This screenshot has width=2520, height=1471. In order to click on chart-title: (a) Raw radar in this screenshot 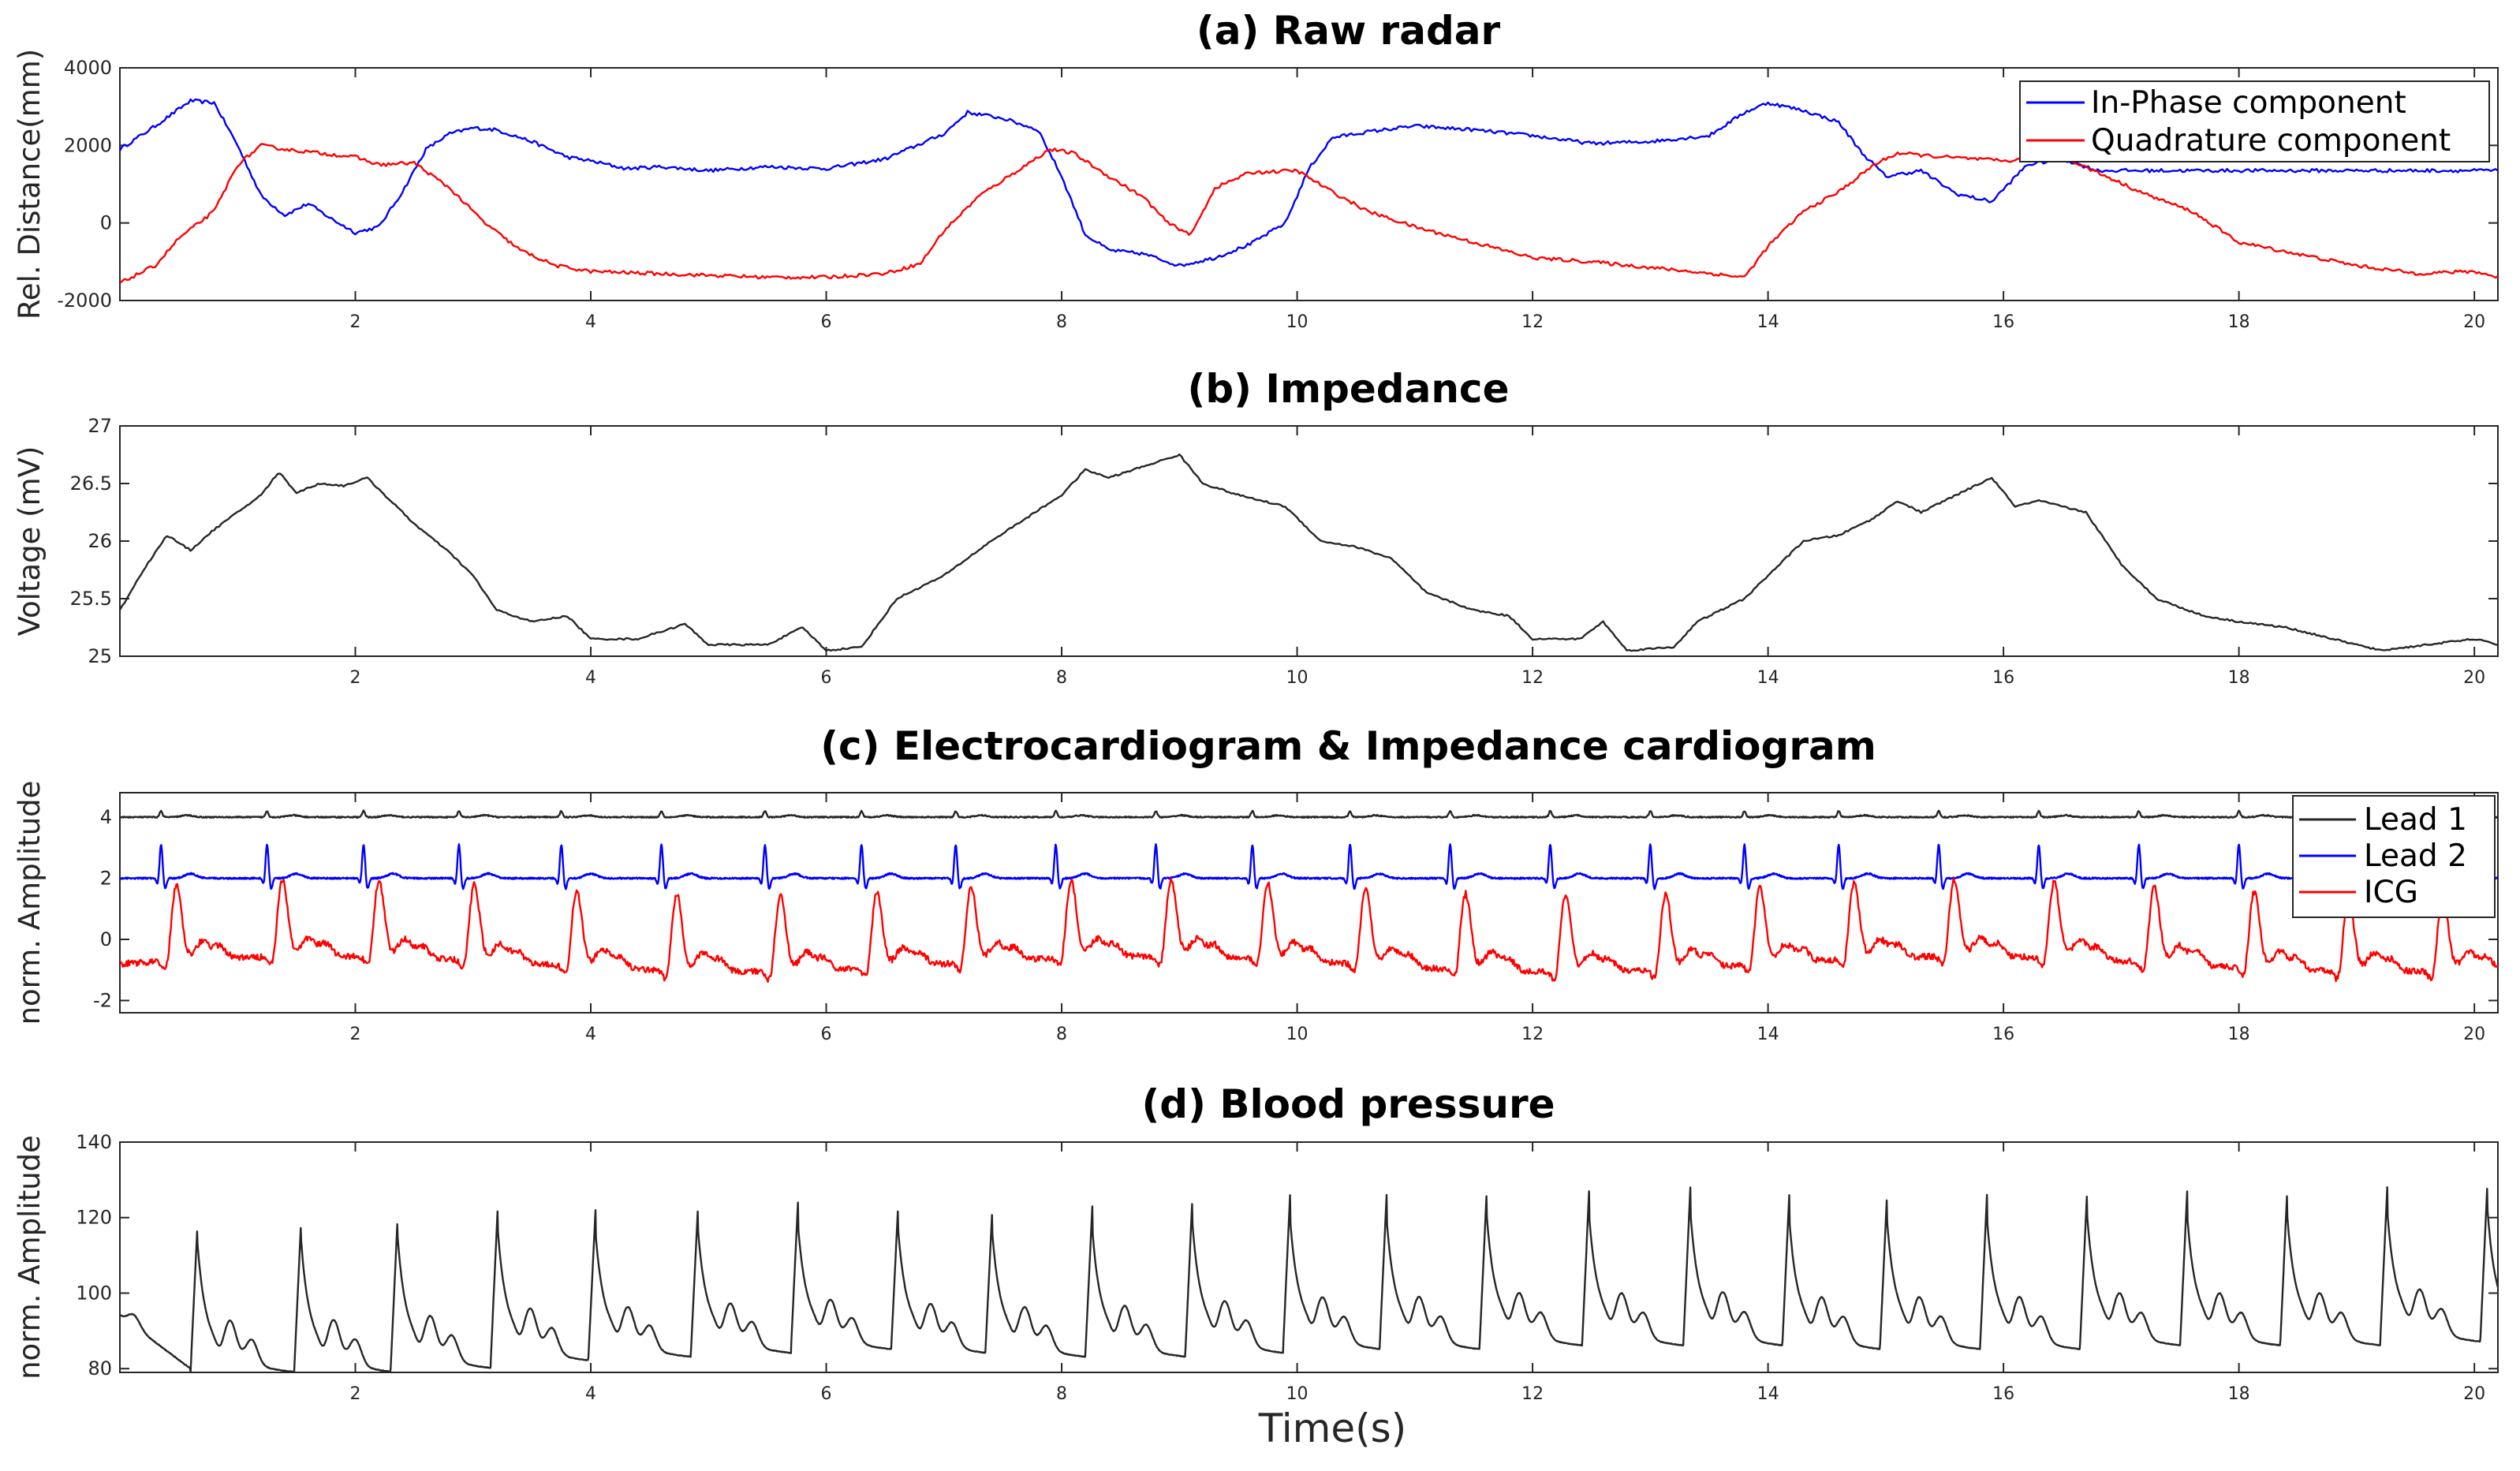, I will do `click(1349, 31)`.